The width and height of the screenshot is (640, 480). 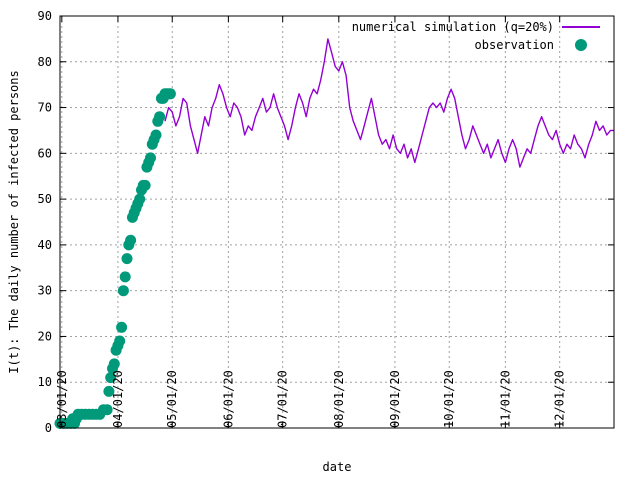 What do you see at coordinates (581, 45) in the screenshot?
I see `legend-swatch-observation` at bounding box center [581, 45].